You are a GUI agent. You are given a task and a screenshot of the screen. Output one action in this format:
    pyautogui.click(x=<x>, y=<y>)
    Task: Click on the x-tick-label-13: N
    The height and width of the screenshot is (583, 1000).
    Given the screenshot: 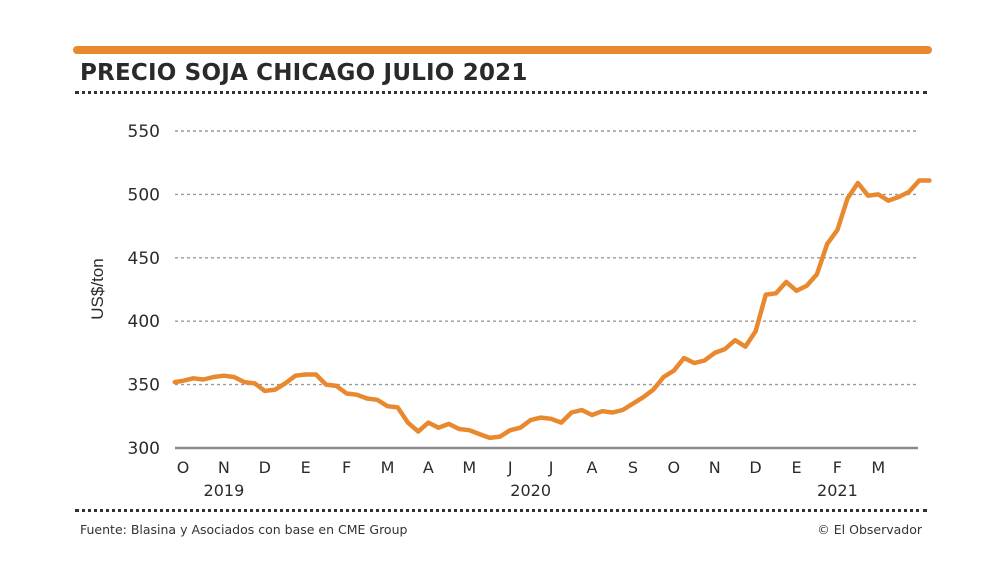 What is the action you would take?
    pyautogui.click(x=715, y=467)
    